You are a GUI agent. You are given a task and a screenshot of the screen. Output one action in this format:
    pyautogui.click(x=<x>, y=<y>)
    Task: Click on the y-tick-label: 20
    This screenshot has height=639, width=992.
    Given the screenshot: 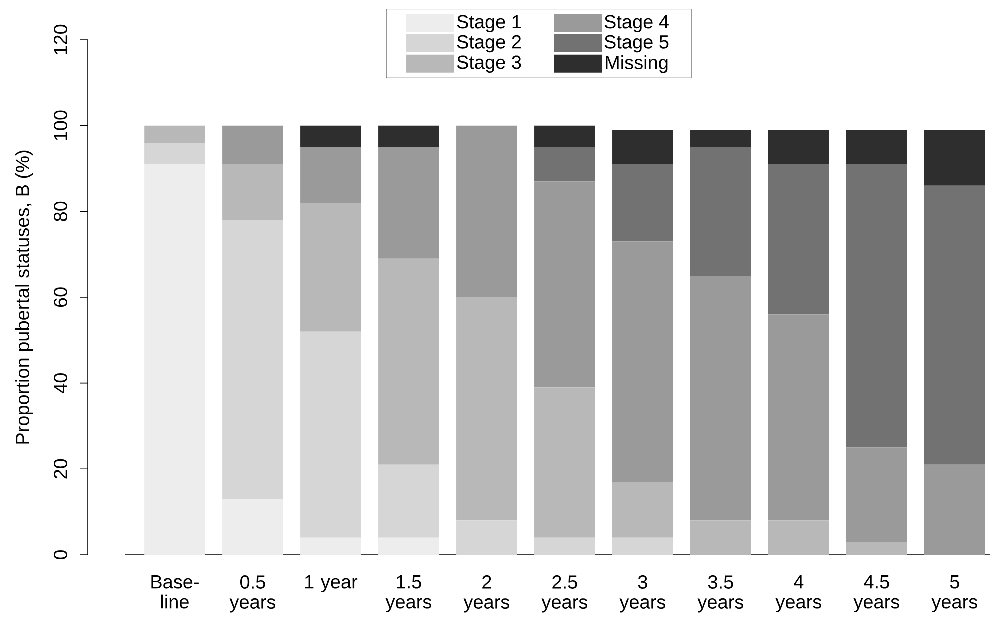 What is the action you would take?
    pyautogui.click(x=61, y=469)
    